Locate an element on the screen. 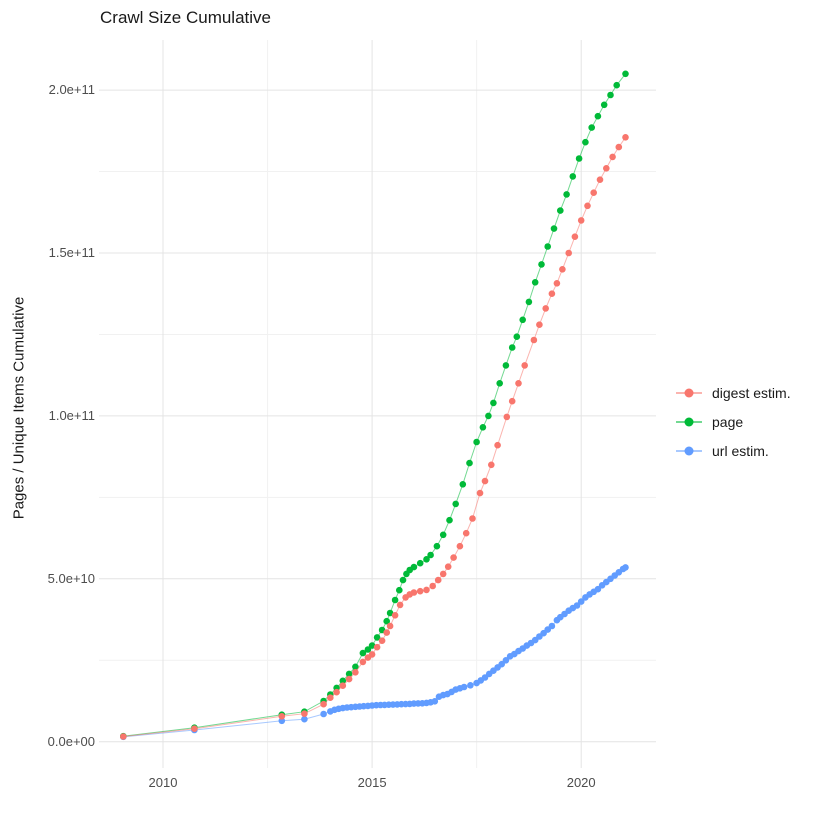 The width and height of the screenshot is (826, 827). legend-item: digest estim. is located at coordinates (733, 392).